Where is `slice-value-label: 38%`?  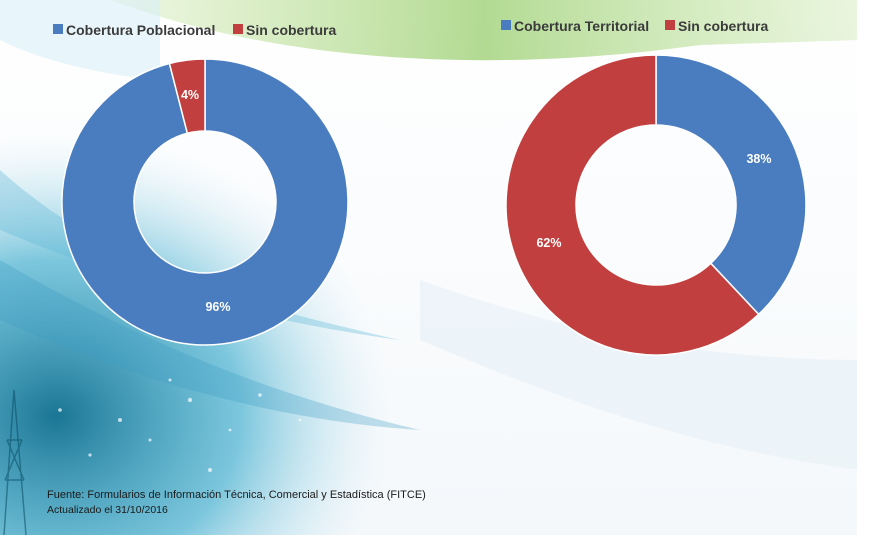
slice-value-label: 38% is located at coordinates (758, 159).